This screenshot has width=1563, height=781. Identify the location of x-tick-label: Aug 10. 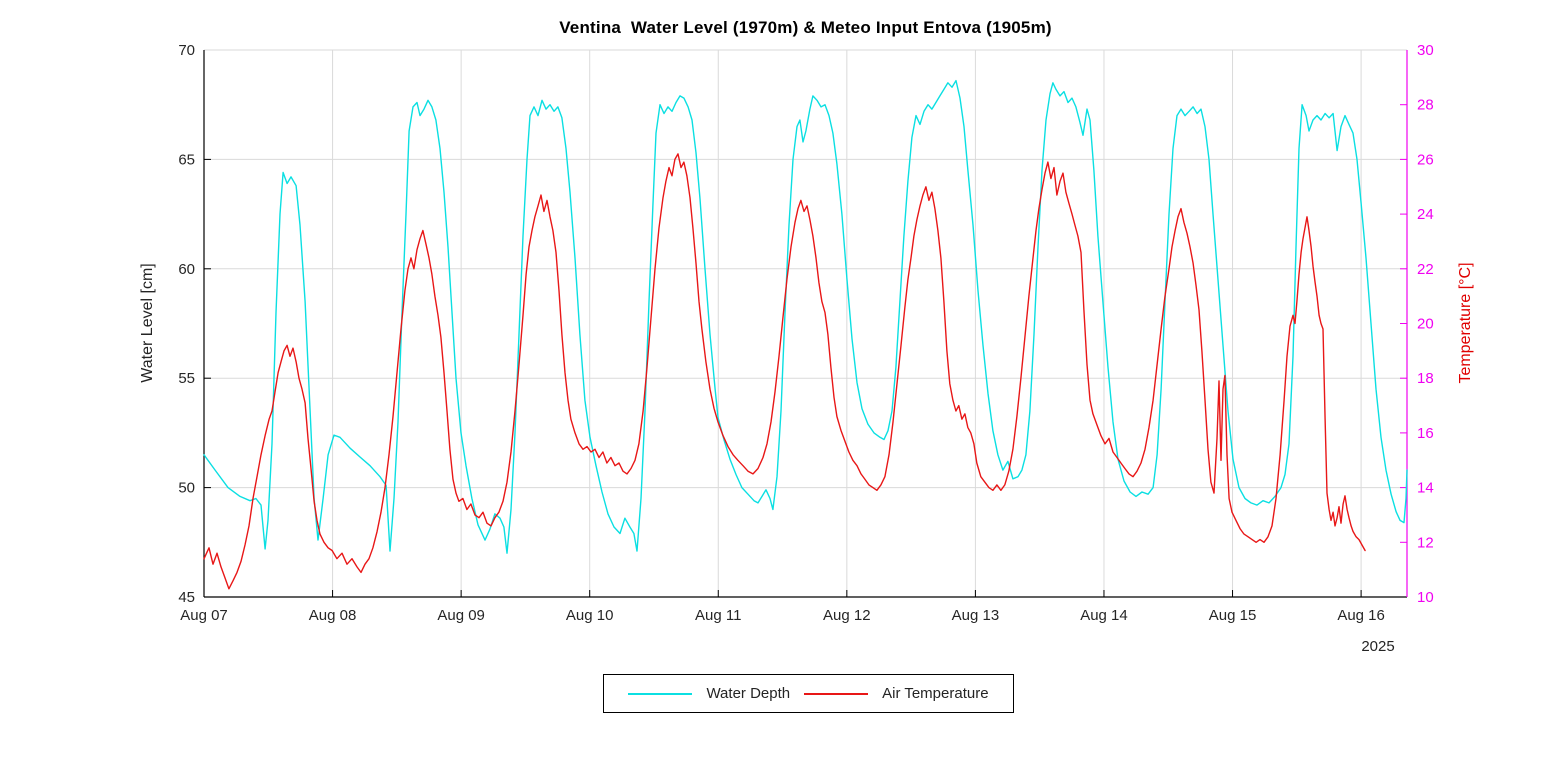
(590, 615).